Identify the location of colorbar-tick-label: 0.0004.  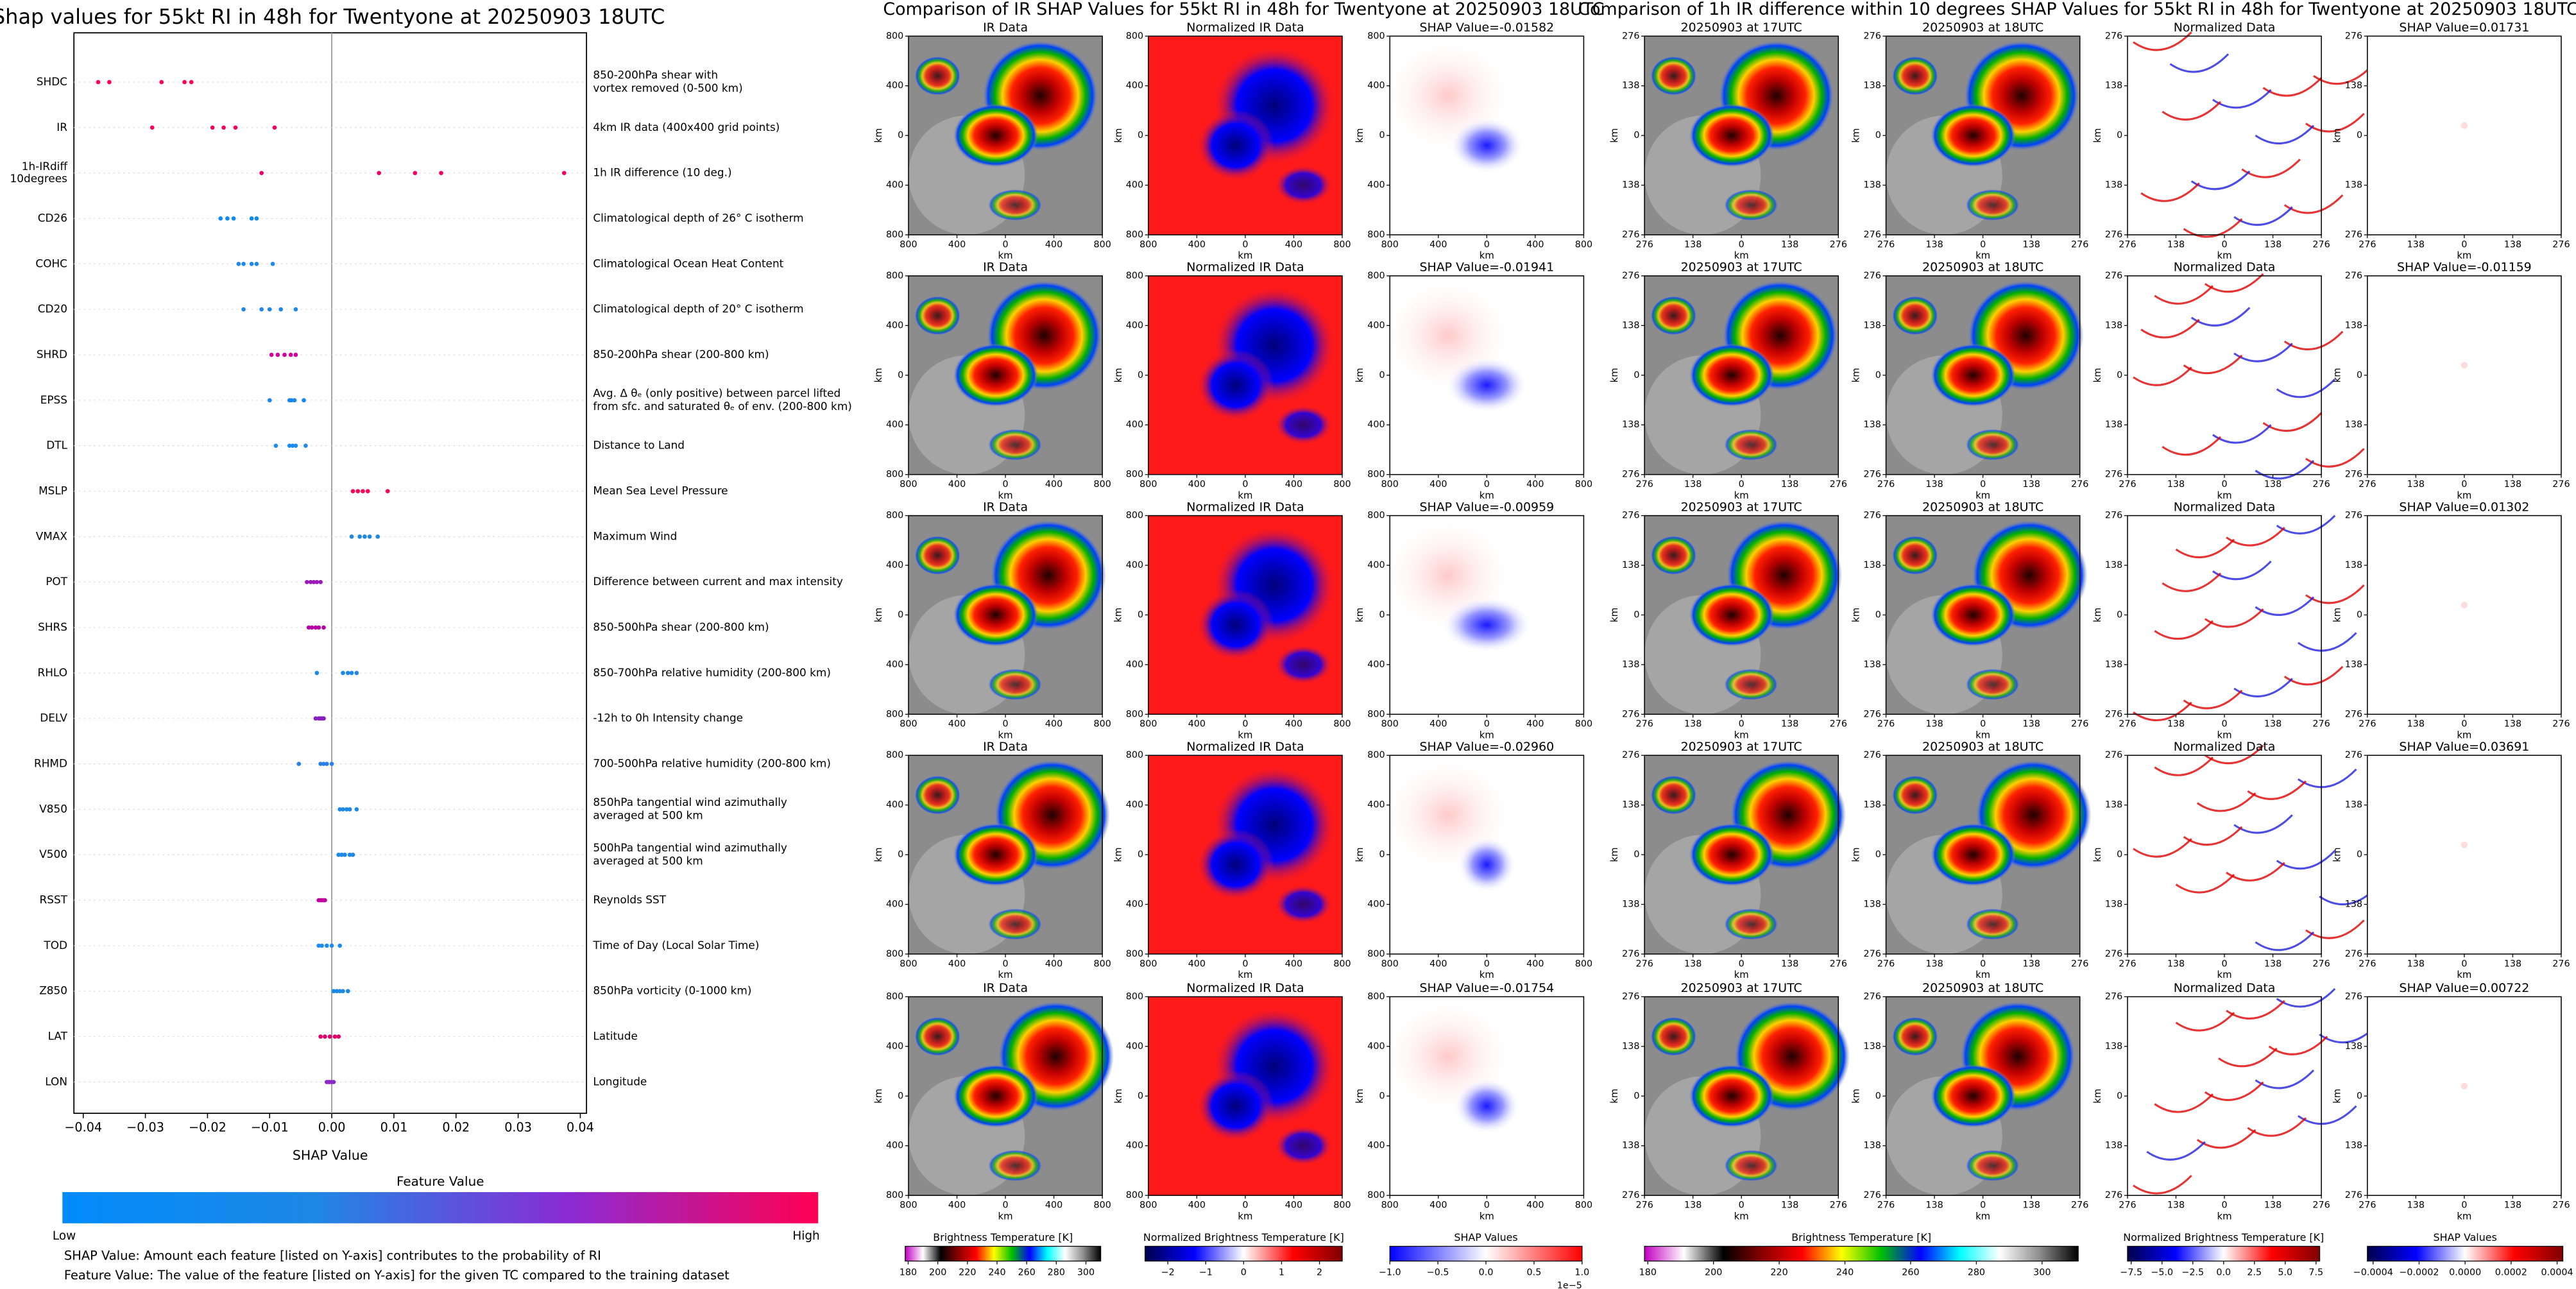
(2557, 1272).